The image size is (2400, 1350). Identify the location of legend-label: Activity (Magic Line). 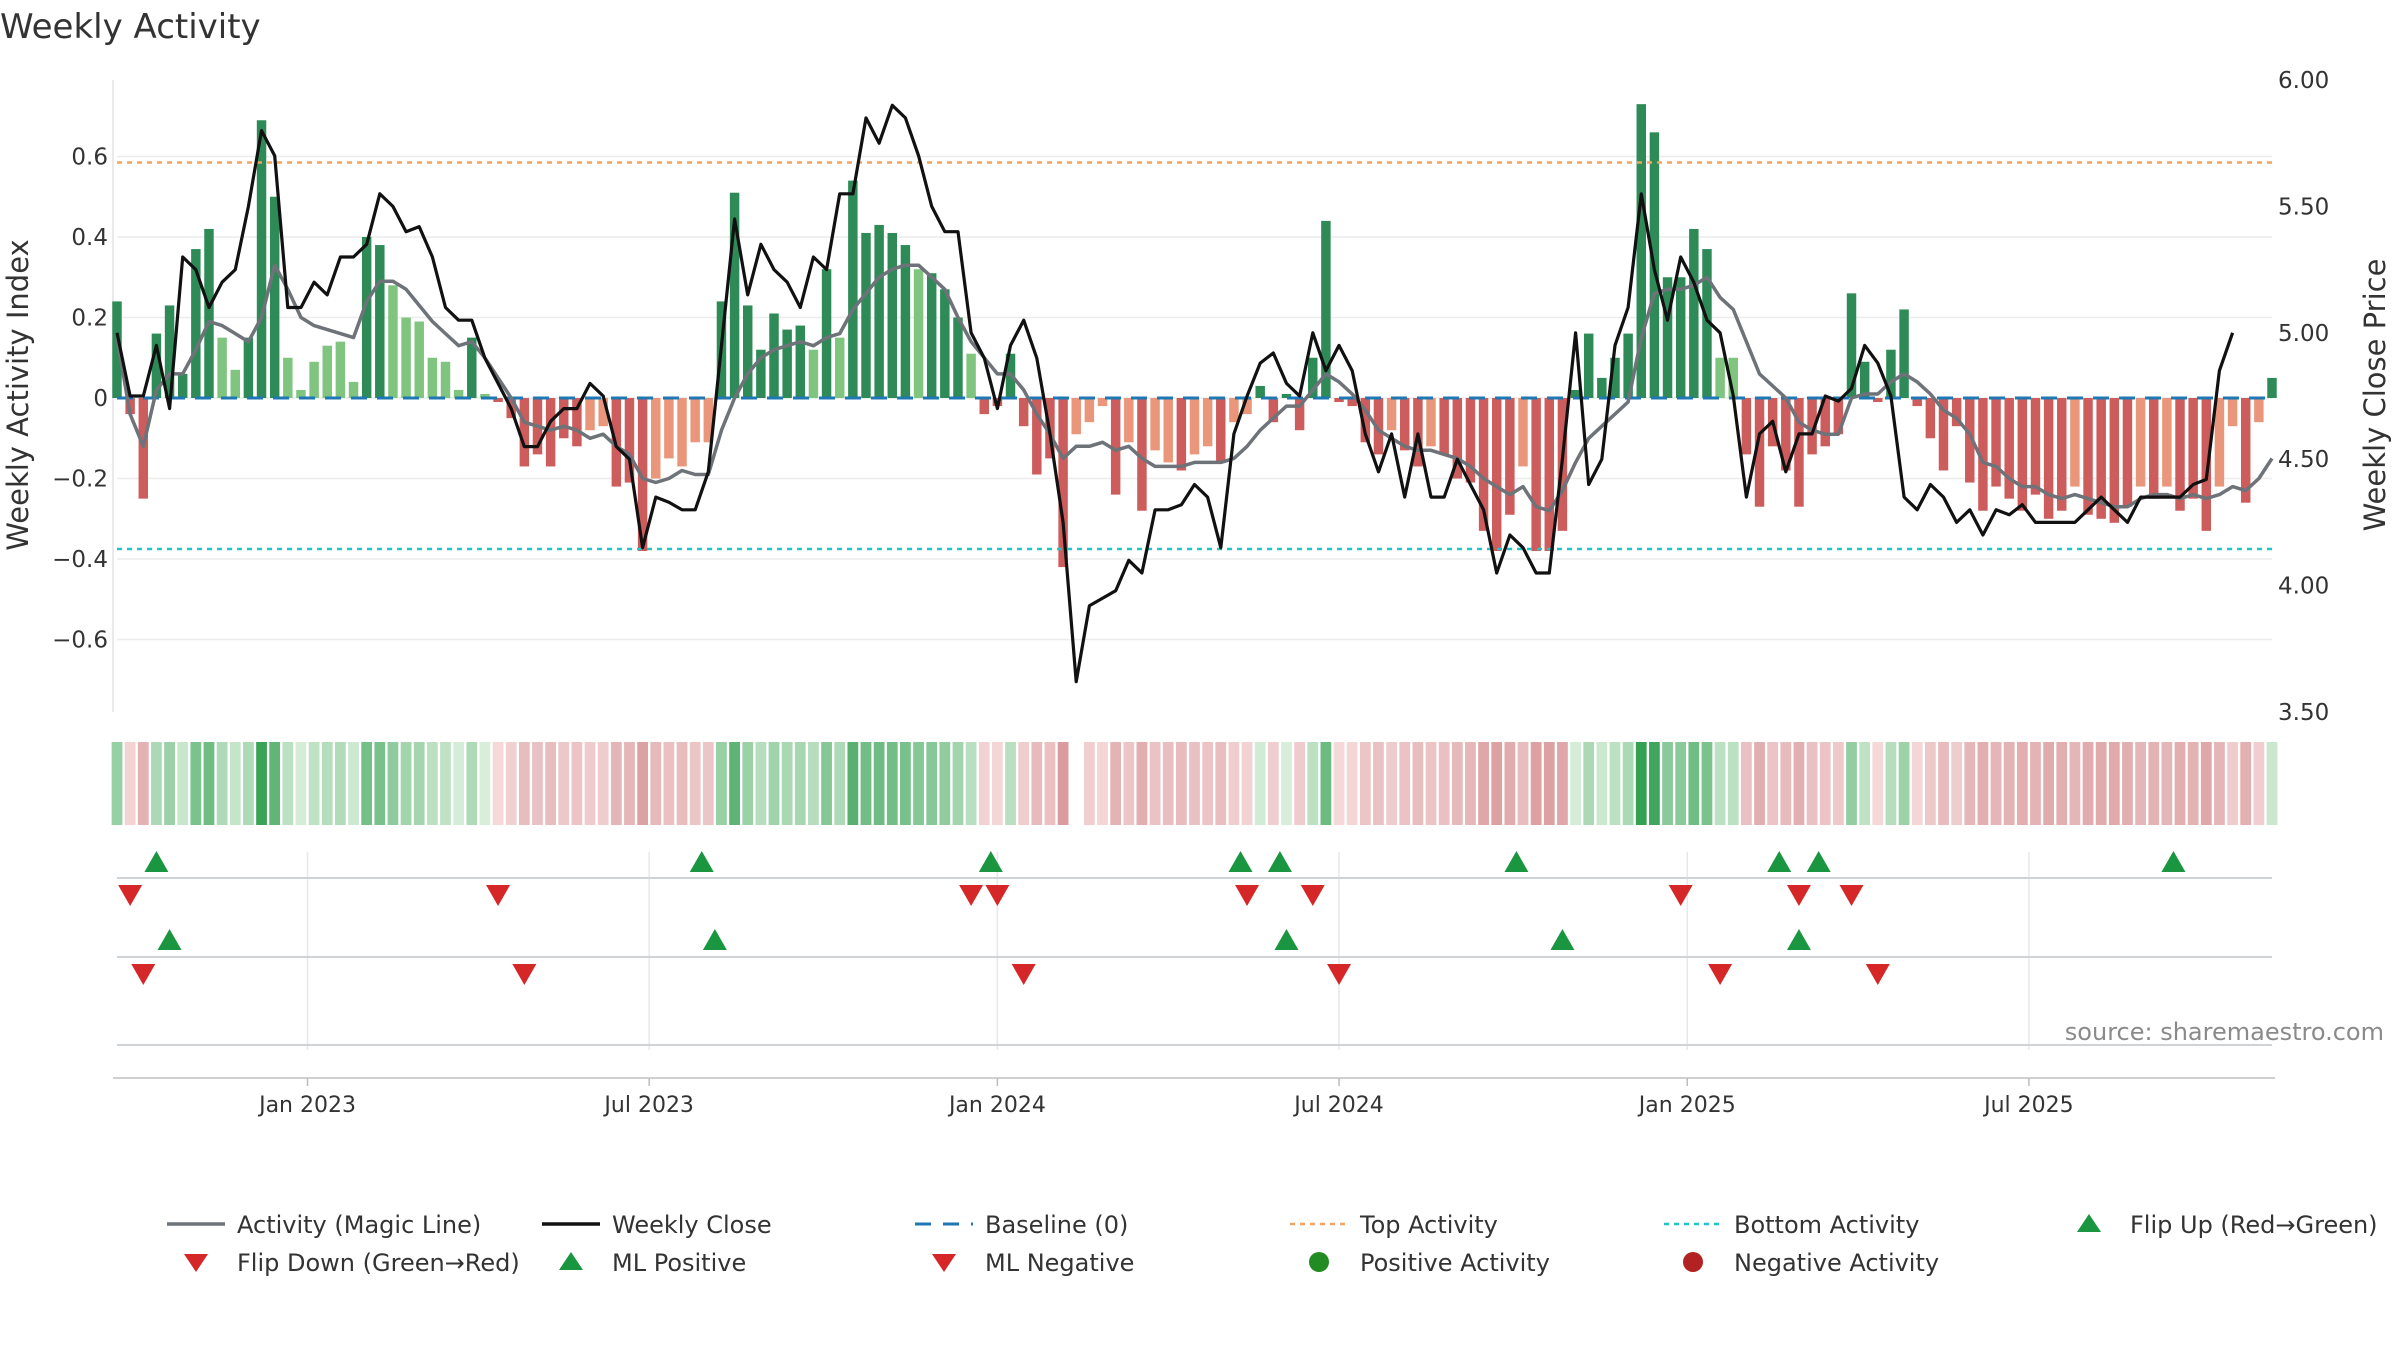
(359, 1225).